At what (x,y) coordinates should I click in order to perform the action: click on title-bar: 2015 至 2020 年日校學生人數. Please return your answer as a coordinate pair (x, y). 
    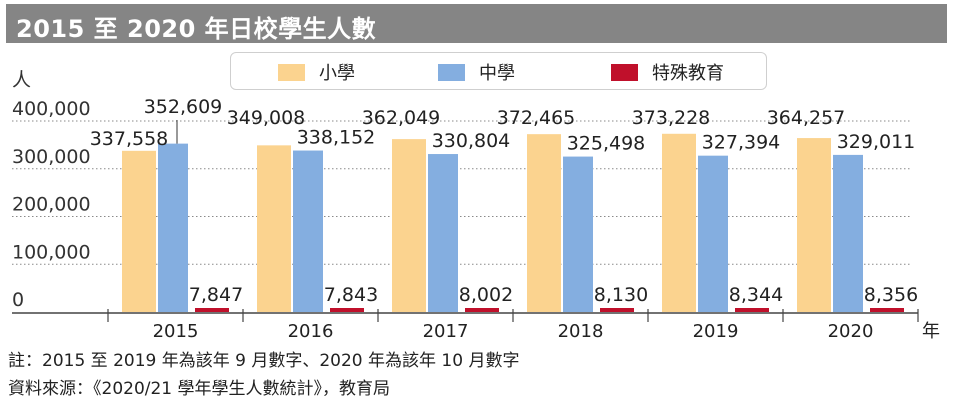
    Looking at the image, I should click on (476, 23).